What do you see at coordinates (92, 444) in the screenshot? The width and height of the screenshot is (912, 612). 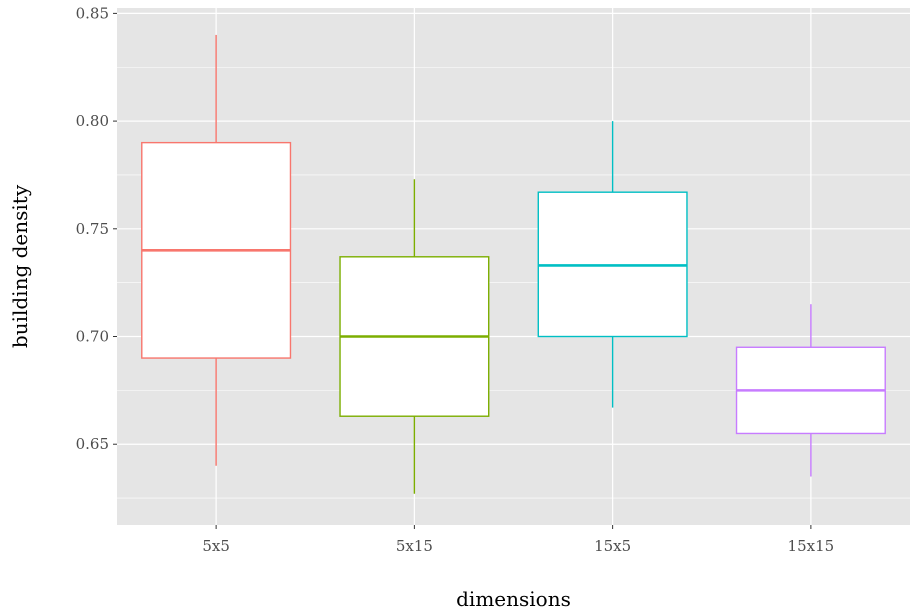 I see `y-tick-label: 0.65` at bounding box center [92, 444].